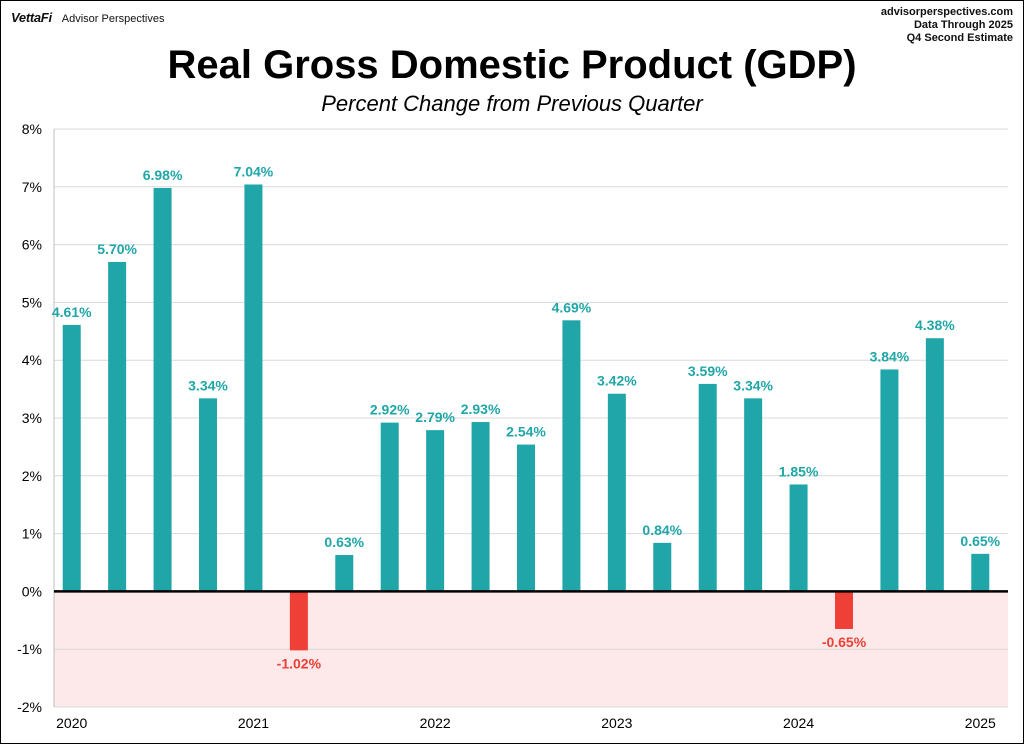 Image resolution: width=1024 pixels, height=744 pixels. Describe the element at coordinates (662, 530) in the screenshot. I see `data-label: 0.84%` at that location.